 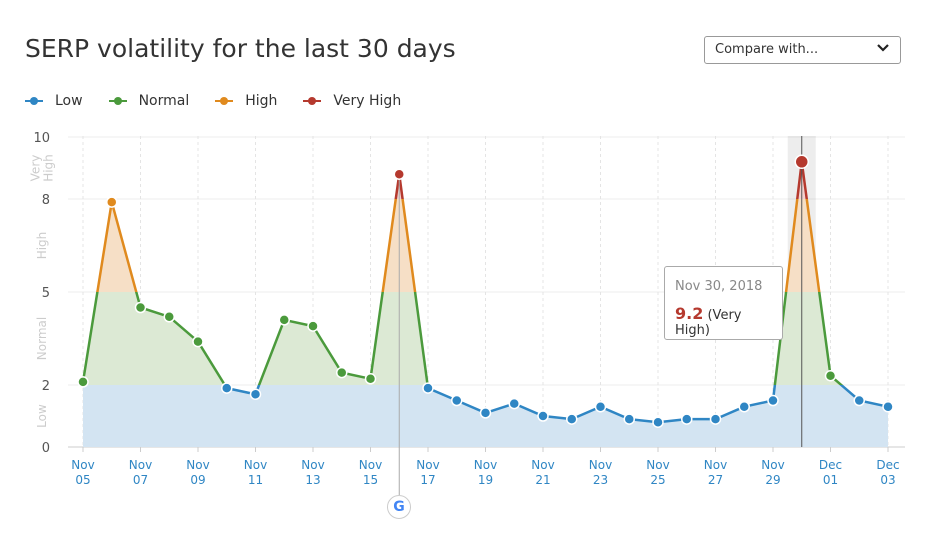 What do you see at coordinates (600, 480) in the screenshot?
I see `x-tick-label: 23` at bounding box center [600, 480].